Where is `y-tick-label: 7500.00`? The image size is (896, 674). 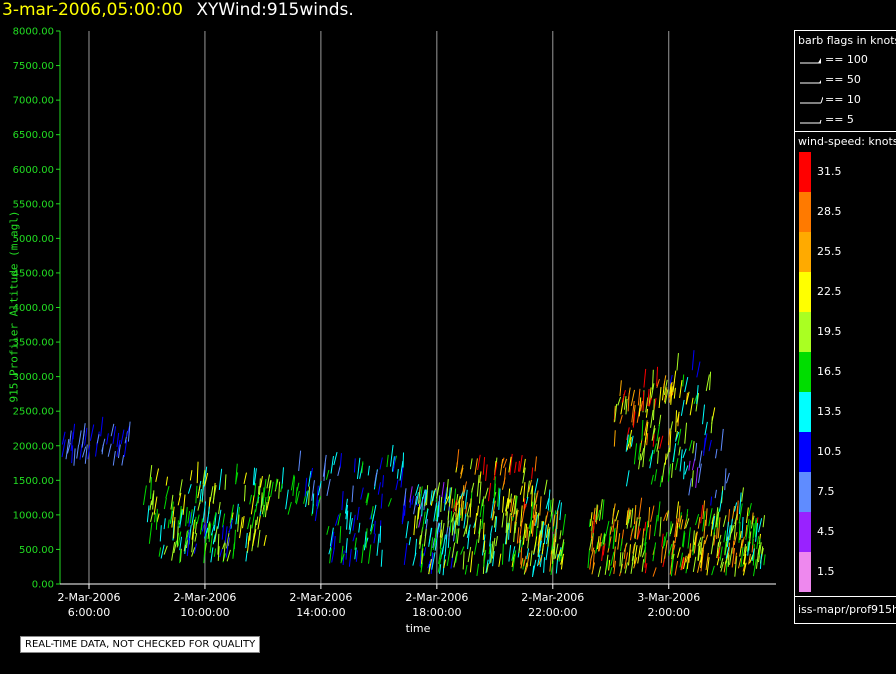 y-tick-label: 7500.00 is located at coordinates (33, 66).